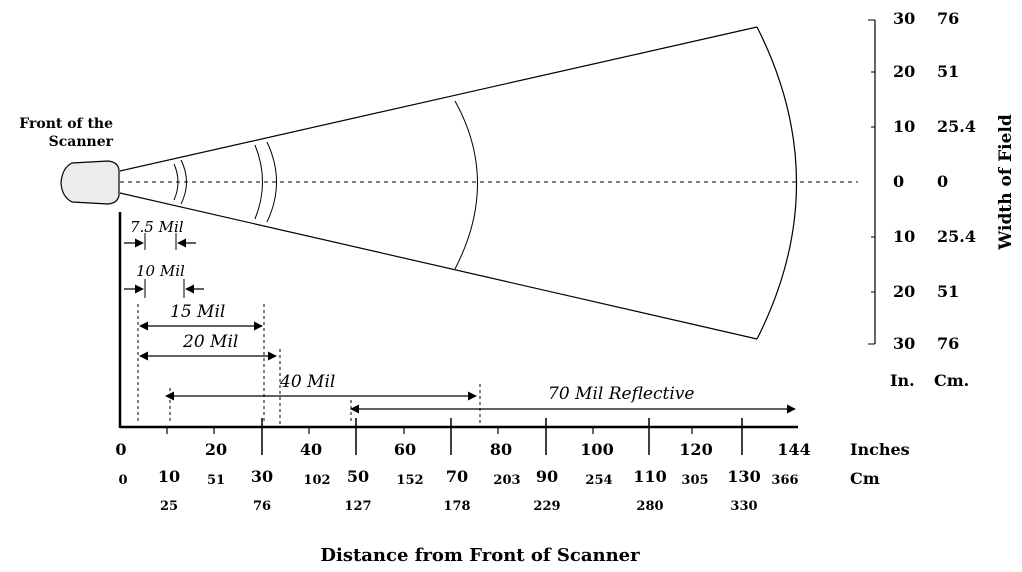 This screenshot has width=1022, height=572. What do you see at coordinates (160, 271) in the screenshot?
I see `range-label-10-mil: 10 Mil` at bounding box center [160, 271].